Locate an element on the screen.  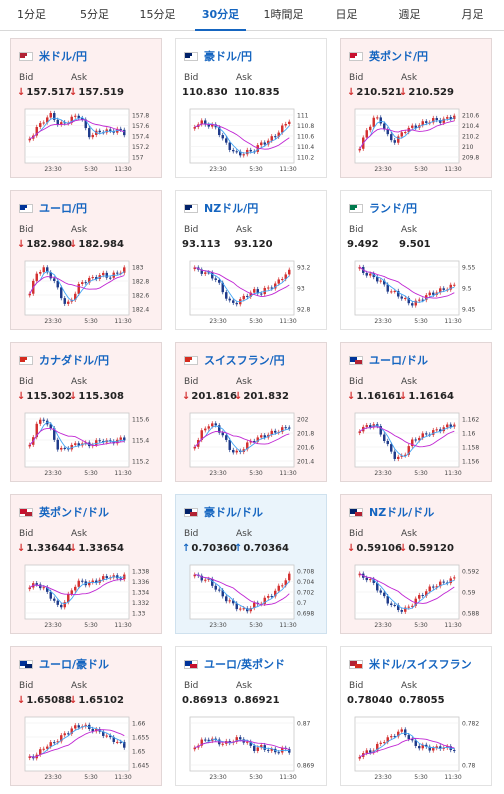
pair-name: ユーロ/豪ドル is located at coordinates (74, 664).